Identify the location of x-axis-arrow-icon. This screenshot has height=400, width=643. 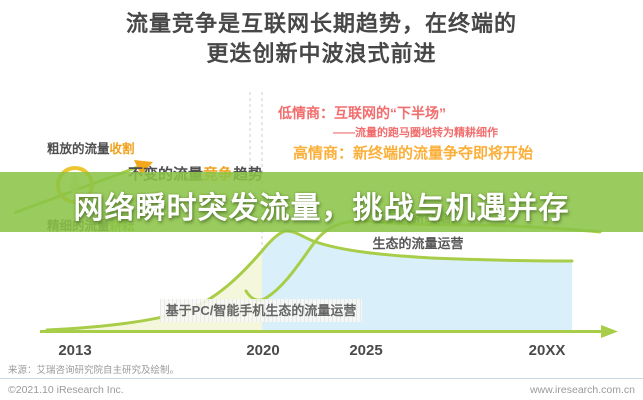
(609, 331).